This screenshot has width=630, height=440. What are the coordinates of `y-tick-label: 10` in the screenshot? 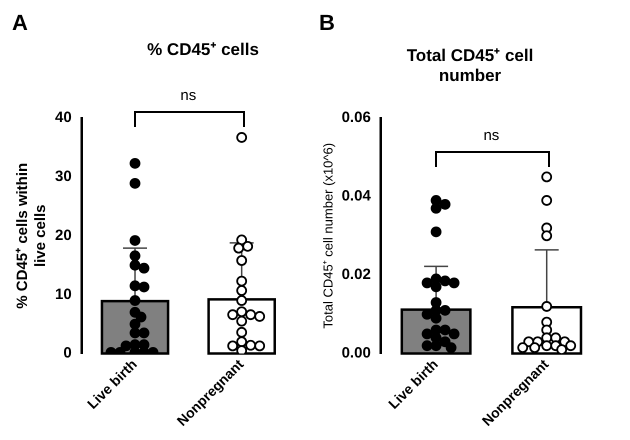 It's located at (63, 294).